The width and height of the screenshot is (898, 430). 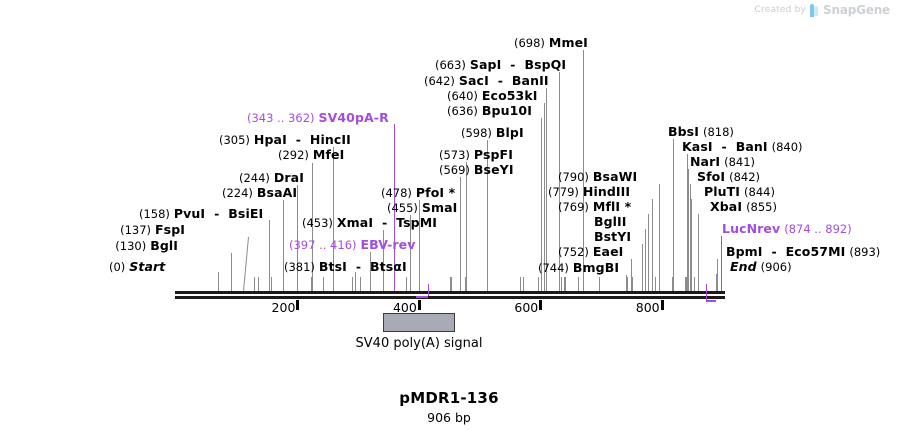 I want to click on site-label-draI: (244) DraI, so click(x=271, y=178).